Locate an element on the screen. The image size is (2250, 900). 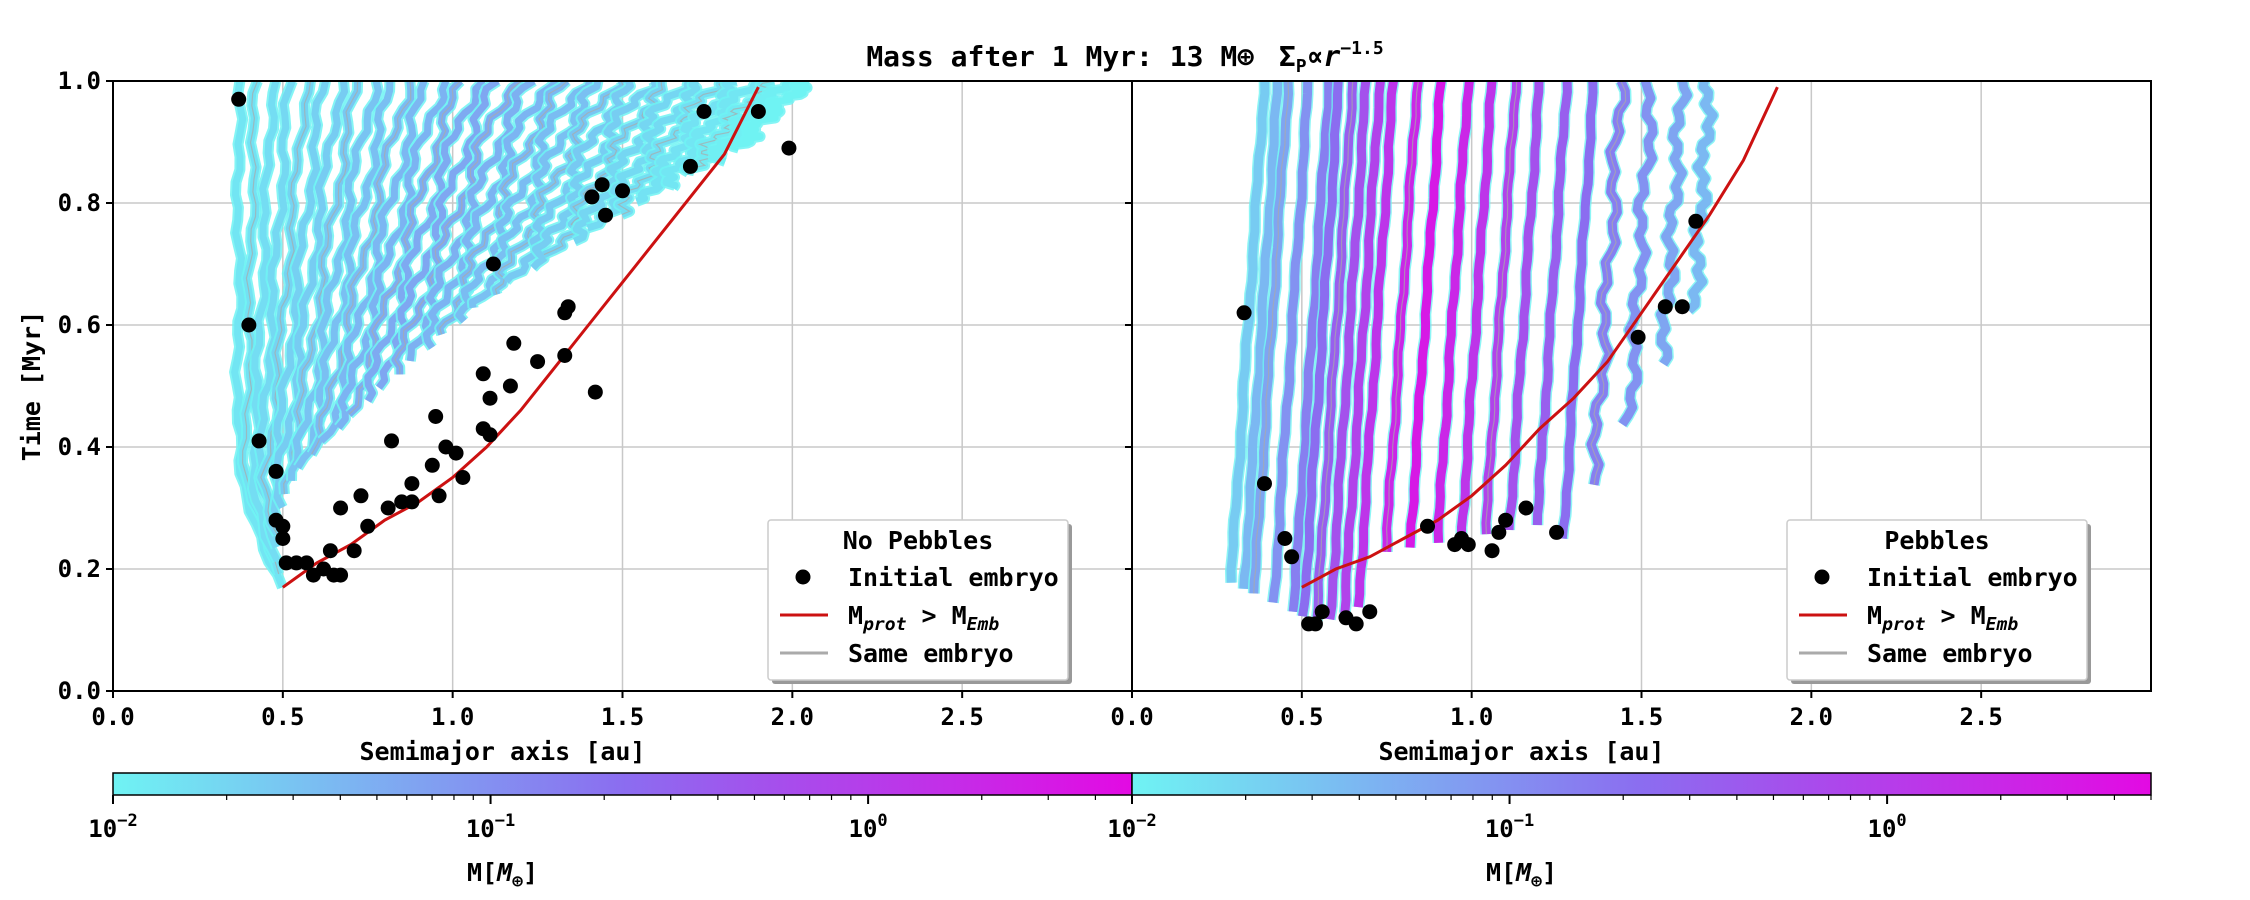
colorbar-gradient is located at coordinates (1641, 784).